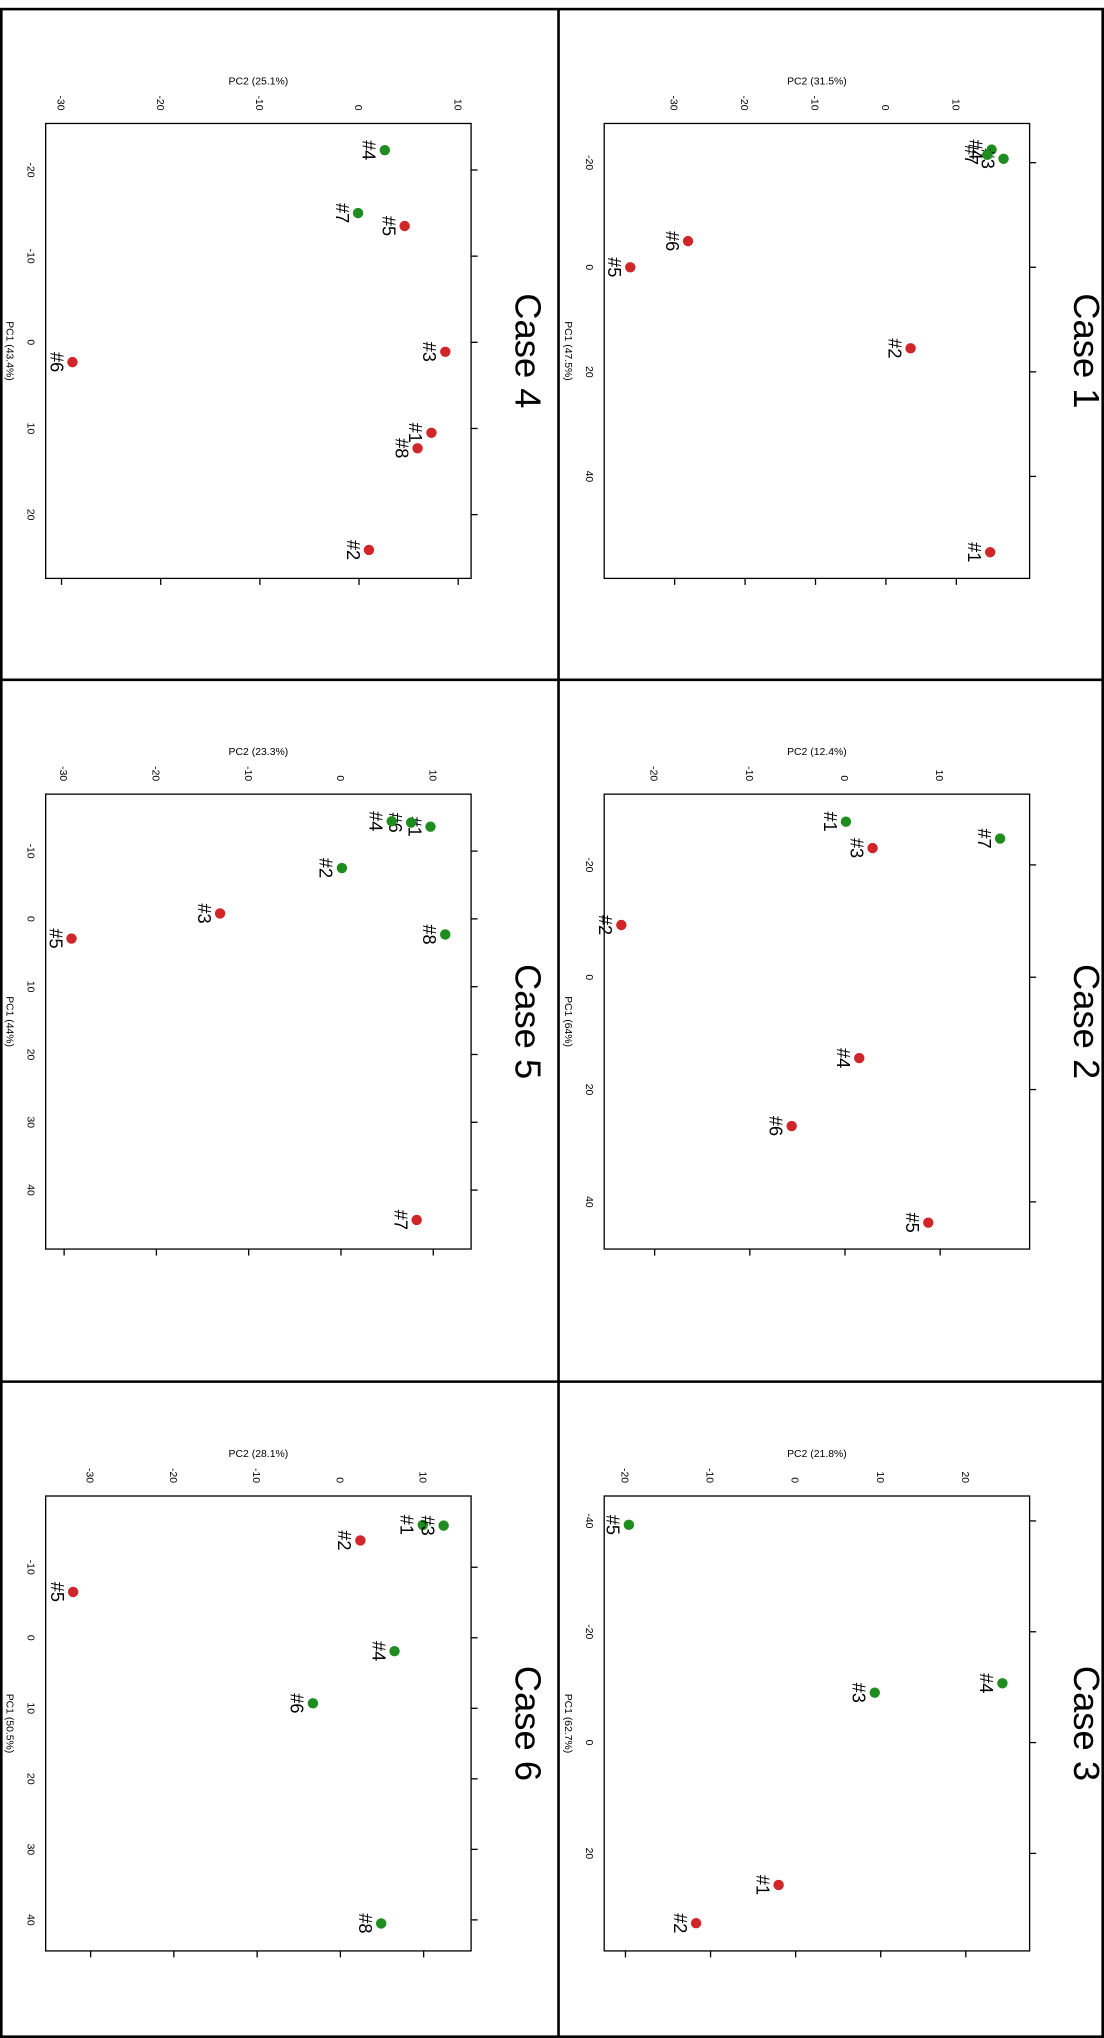 The width and height of the screenshot is (1104, 2038). What do you see at coordinates (29, 1850) in the screenshot?
I see `x-tick-label: 30` at bounding box center [29, 1850].